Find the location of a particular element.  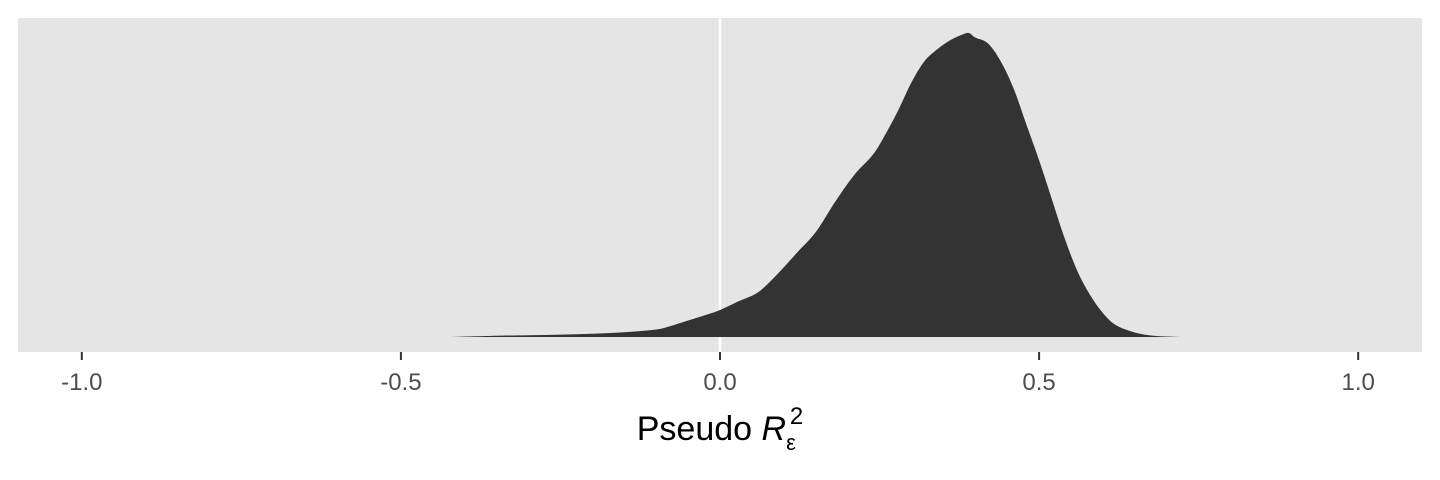

x-tick-label: -0.5 is located at coordinates (400, 382).